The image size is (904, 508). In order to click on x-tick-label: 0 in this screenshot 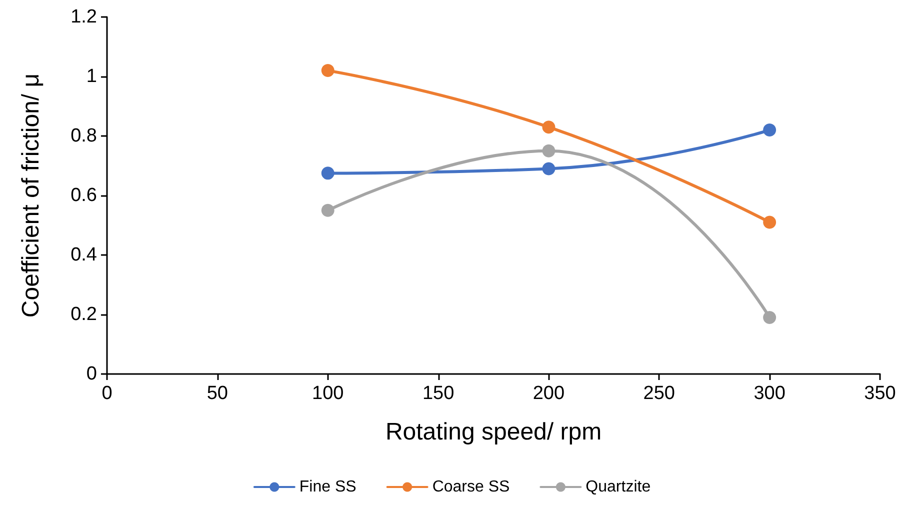, I will do `click(107, 393)`.